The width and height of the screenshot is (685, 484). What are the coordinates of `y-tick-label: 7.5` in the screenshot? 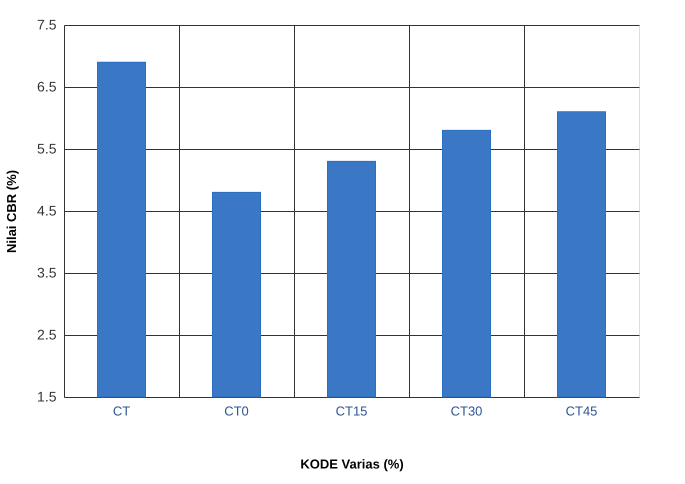 It's located at (47, 24).